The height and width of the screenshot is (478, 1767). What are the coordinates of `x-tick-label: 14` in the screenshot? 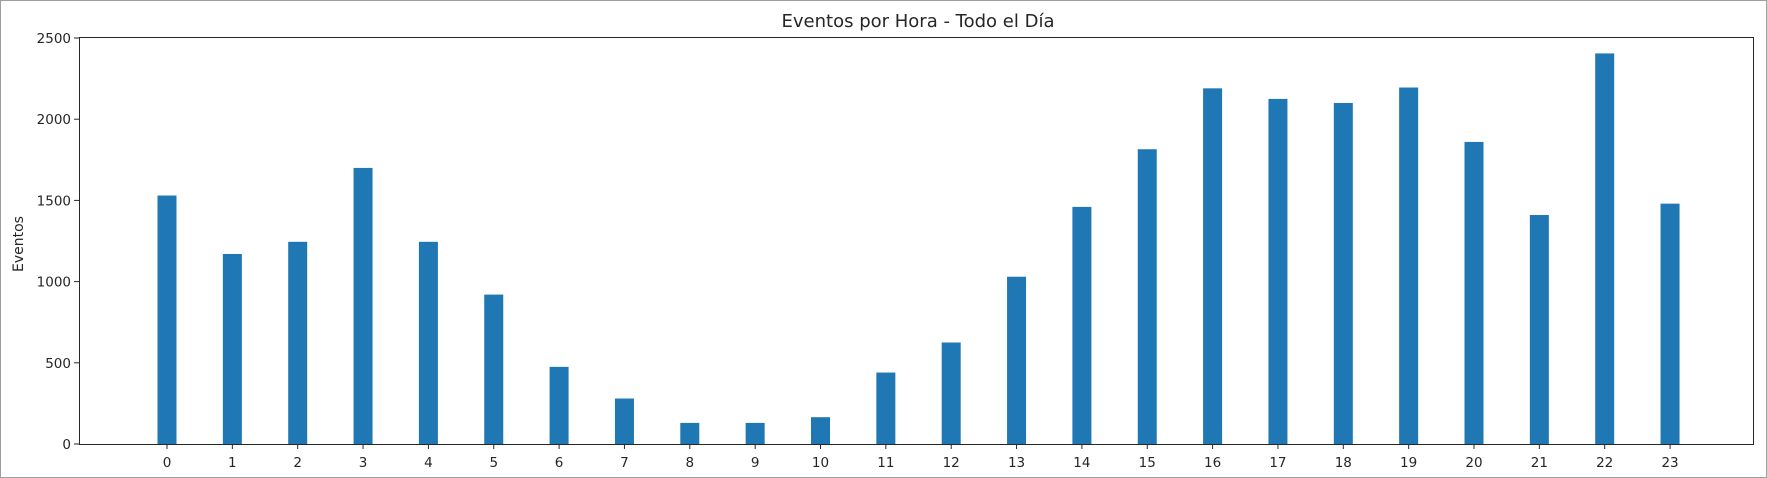 It's located at (1081, 463).